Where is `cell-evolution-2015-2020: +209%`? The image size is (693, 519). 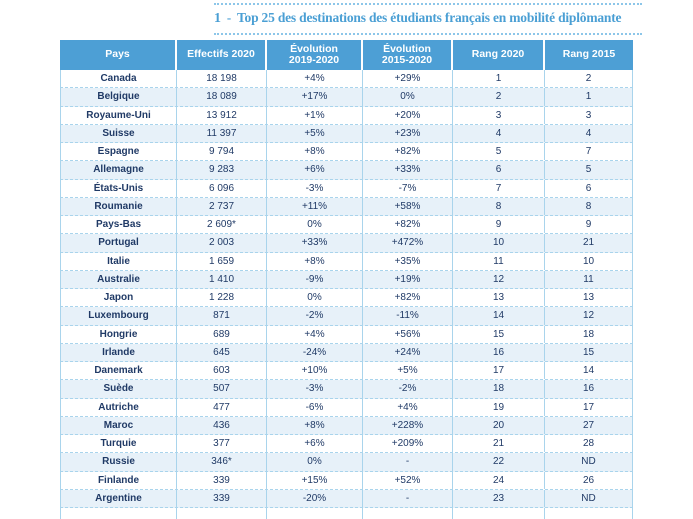 cell-evolution-2015-2020: +209% is located at coordinates (408, 444).